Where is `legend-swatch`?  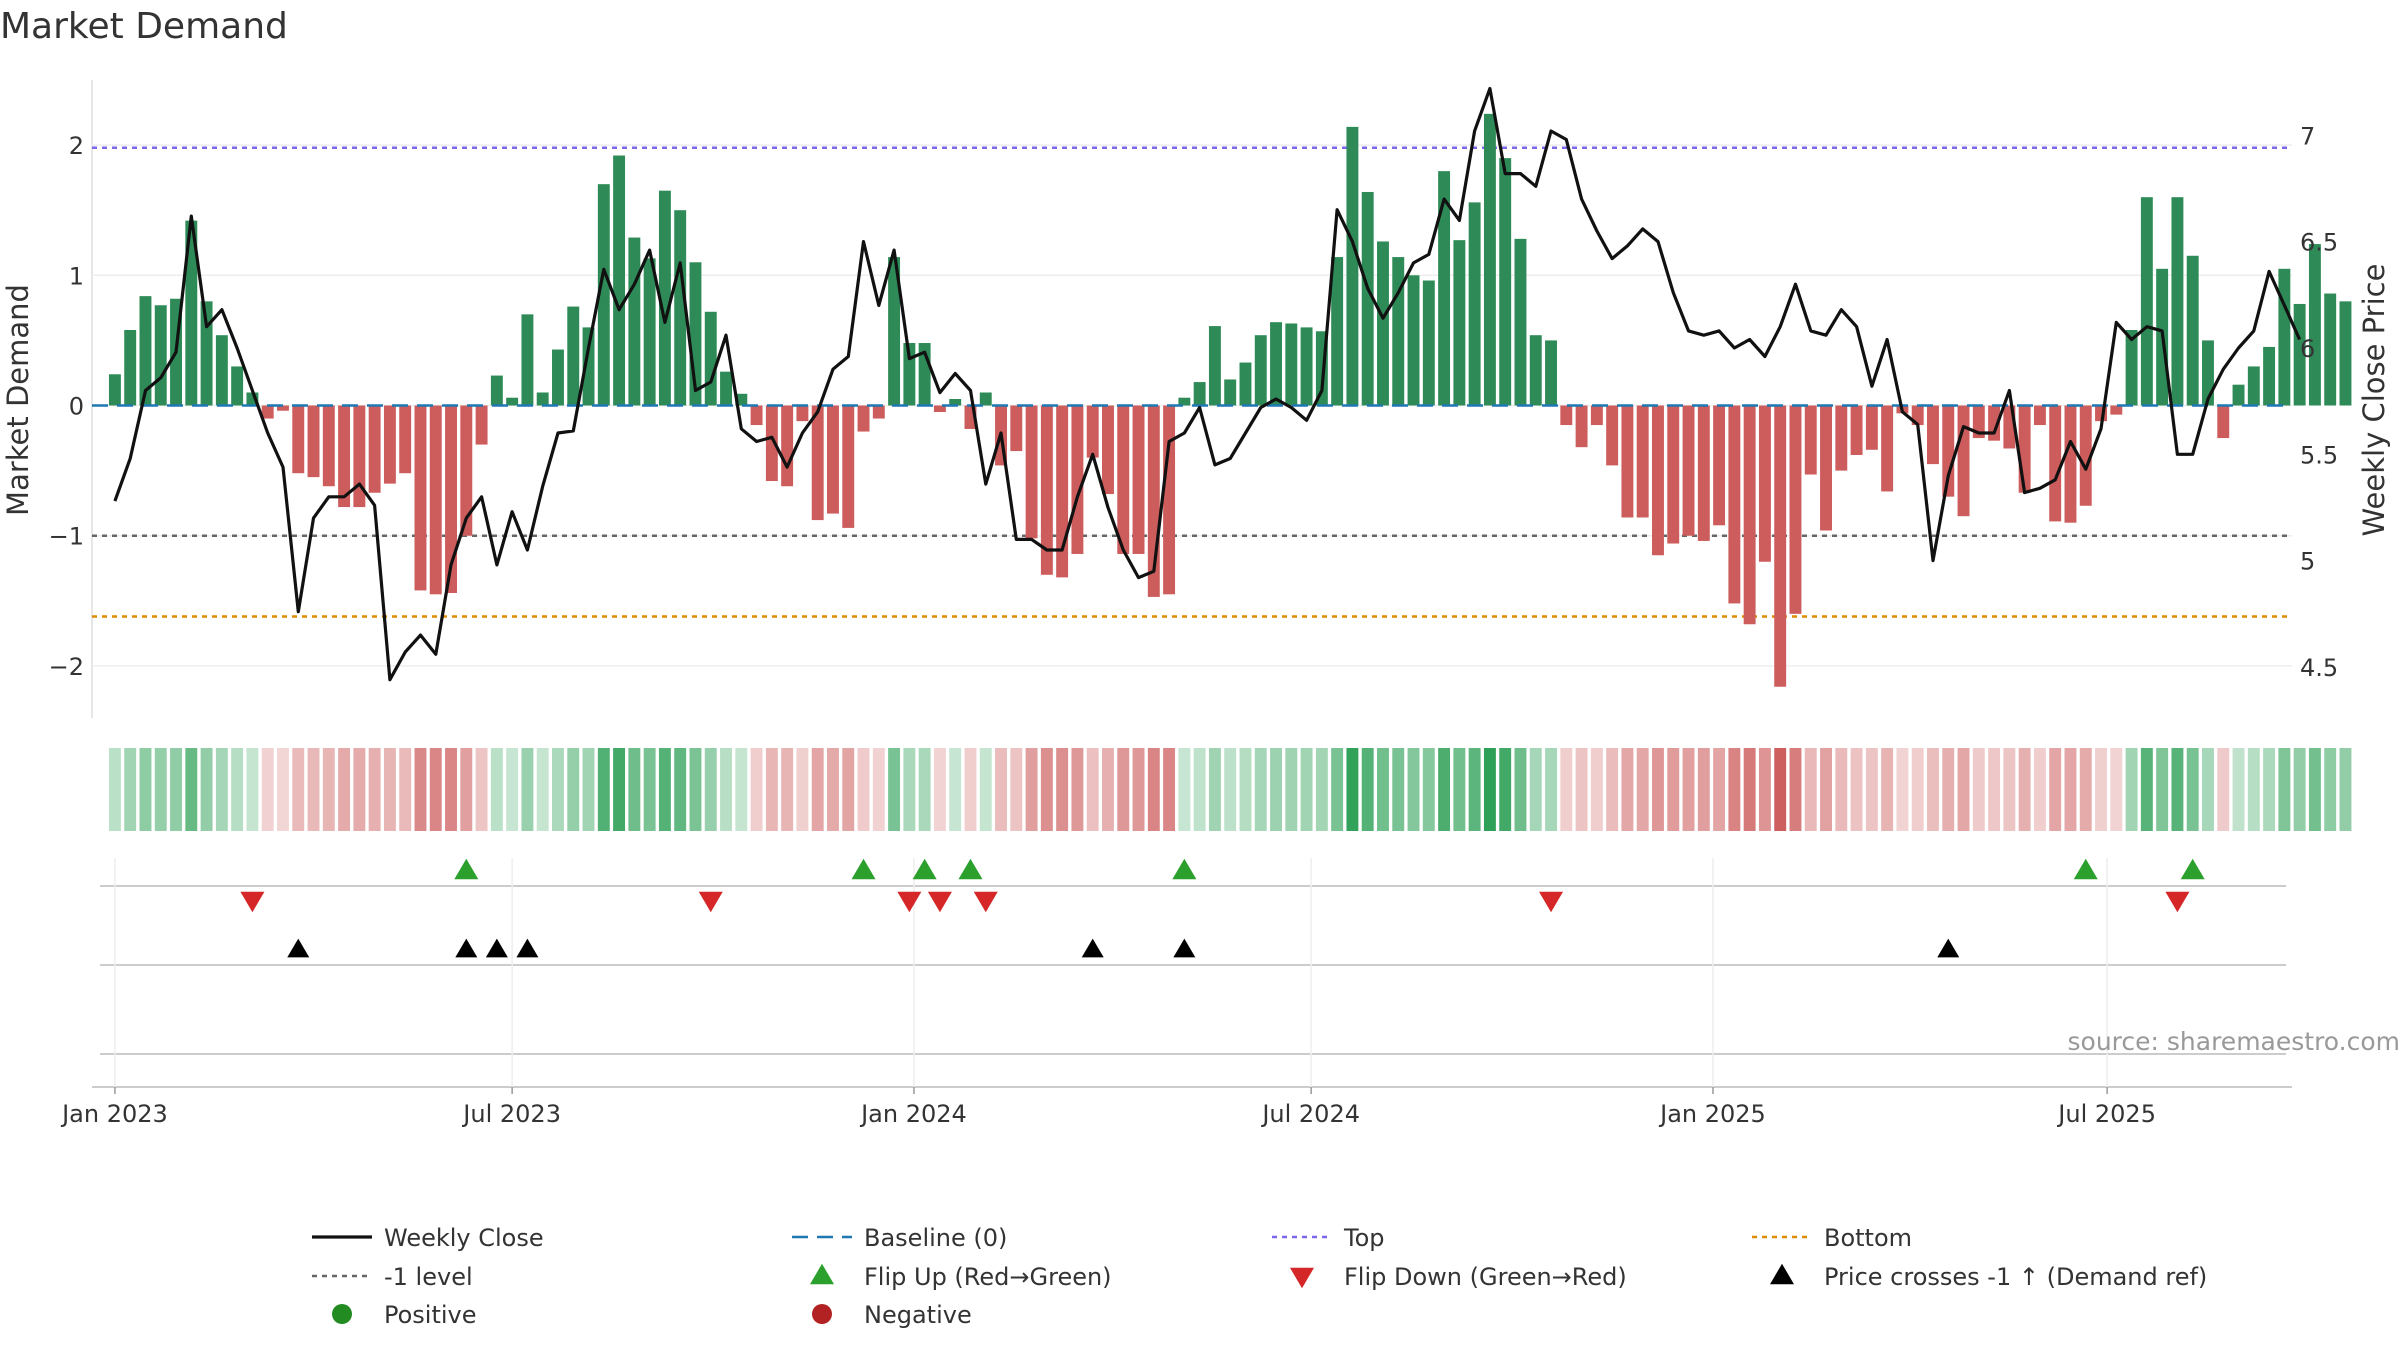 legend-swatch is located at coordinates (822, 1274).